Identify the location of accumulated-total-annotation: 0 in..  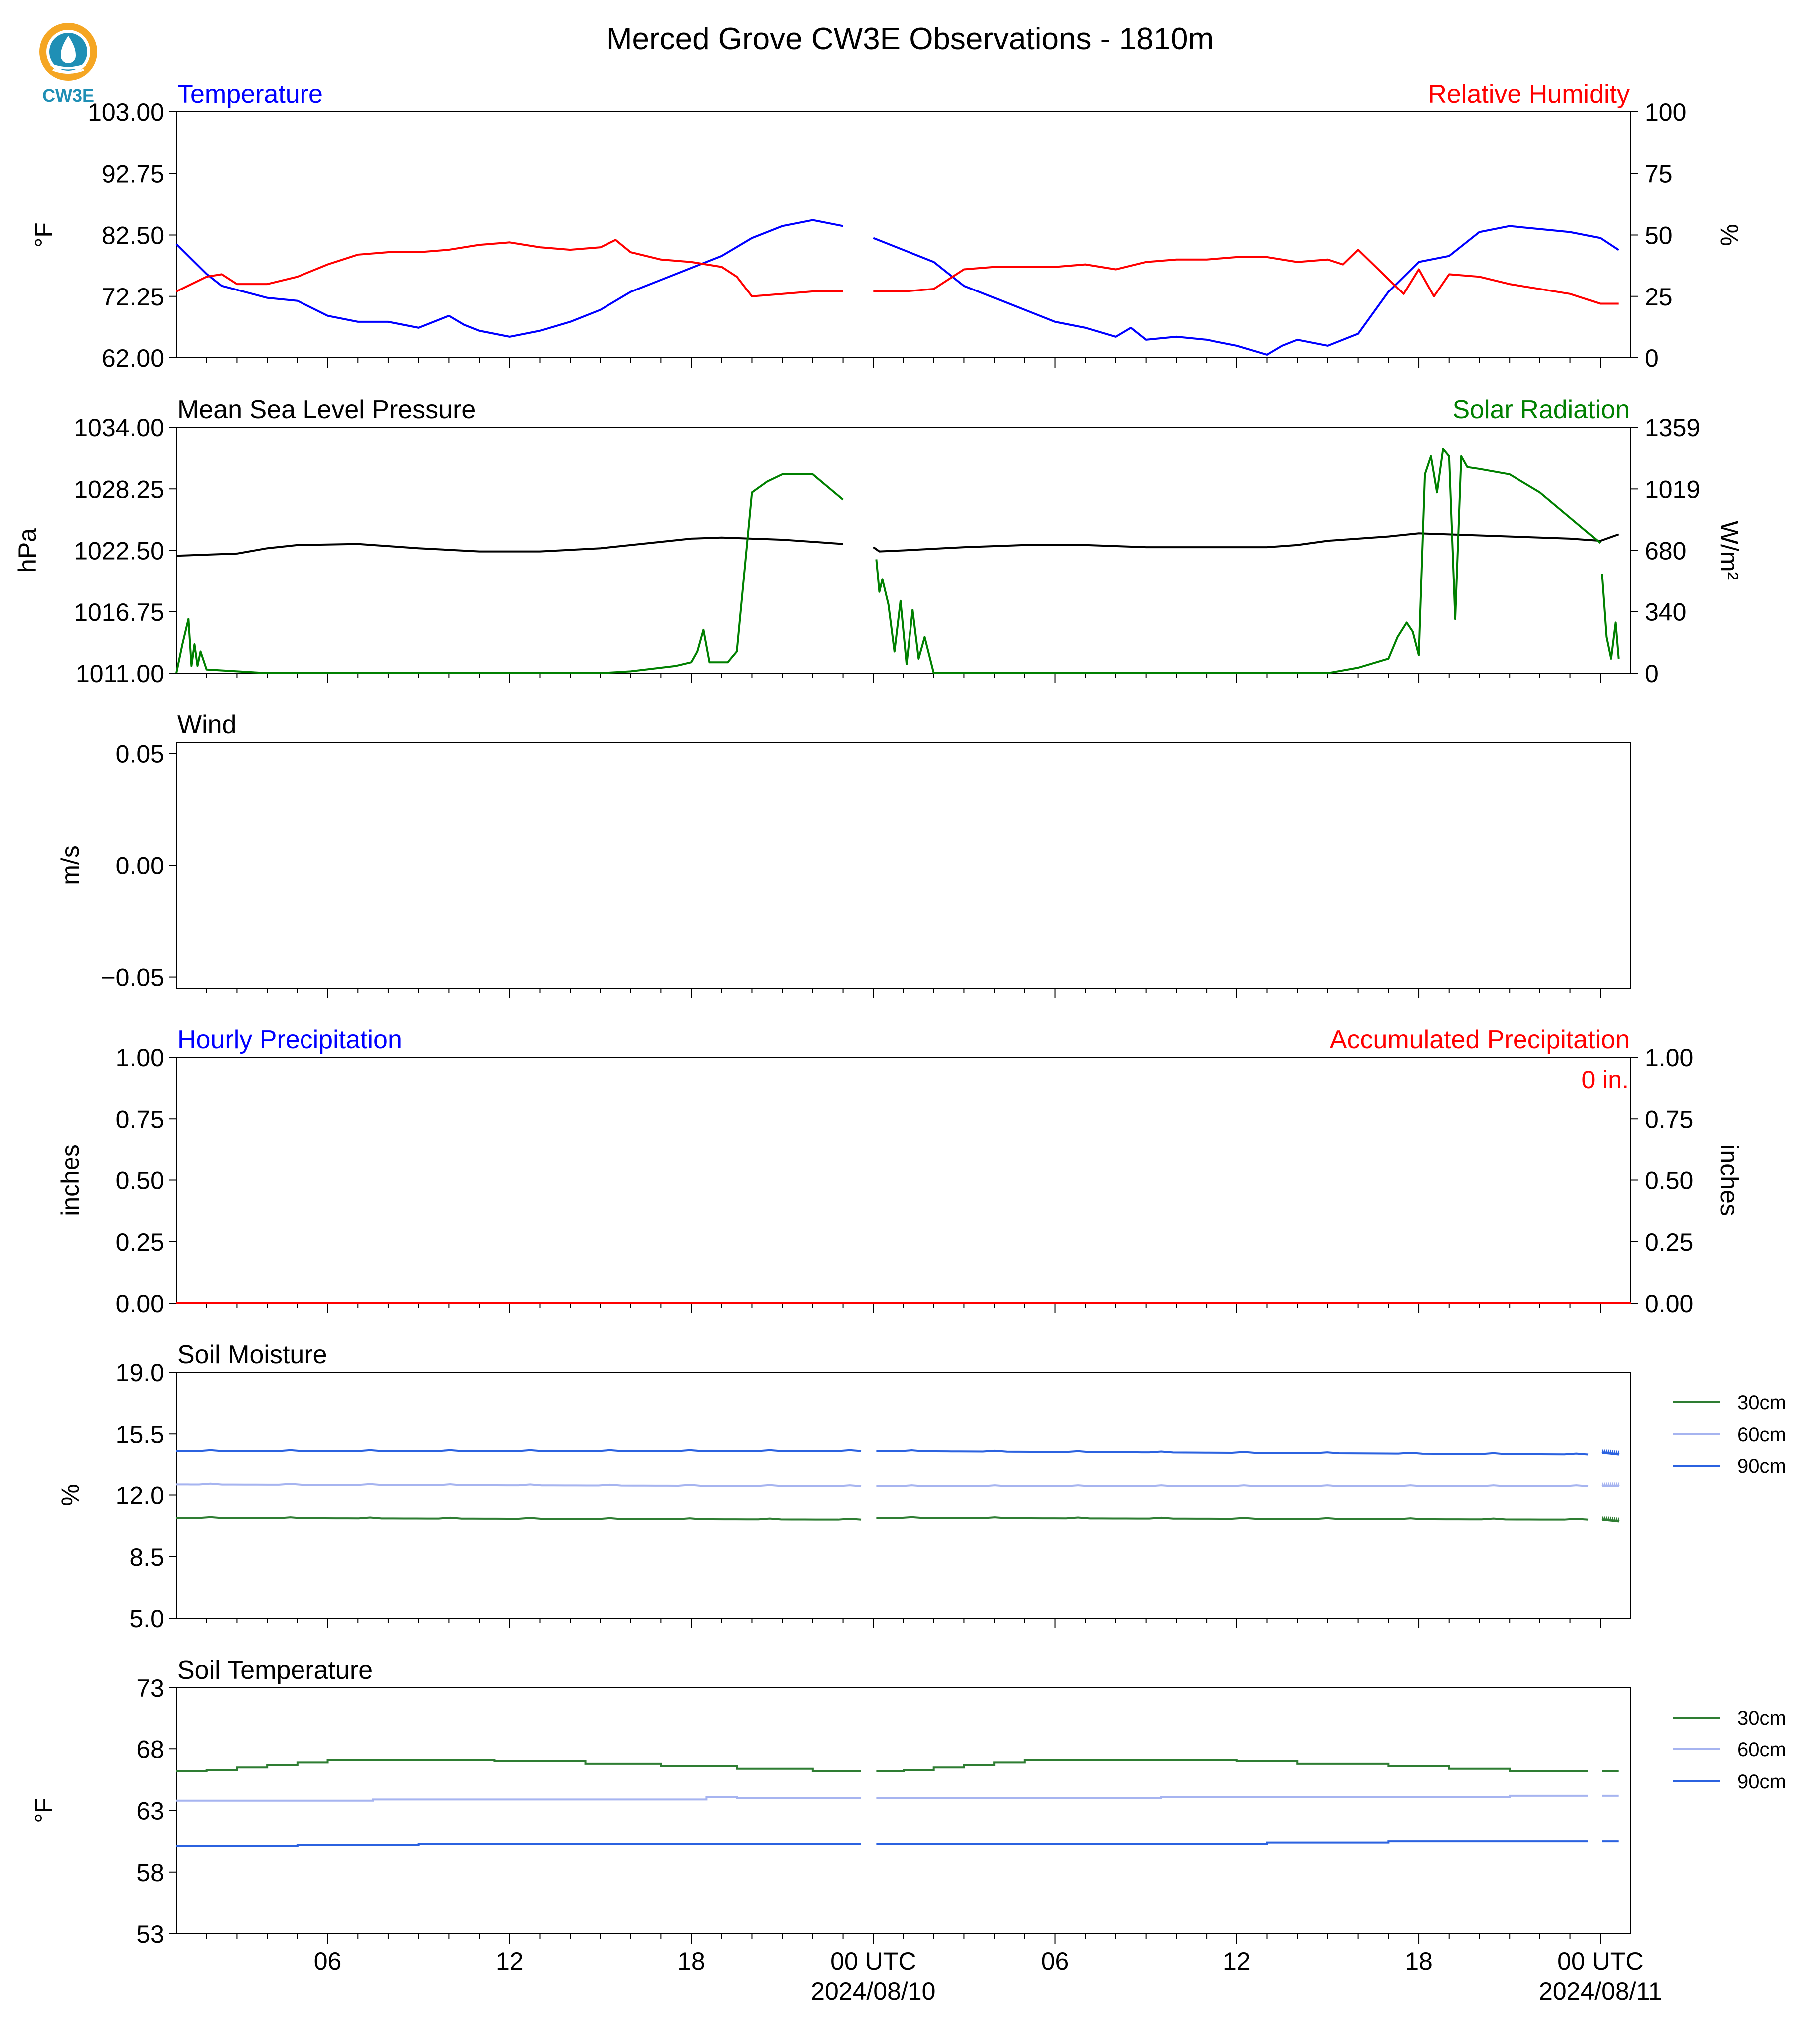
(1605, 1080).